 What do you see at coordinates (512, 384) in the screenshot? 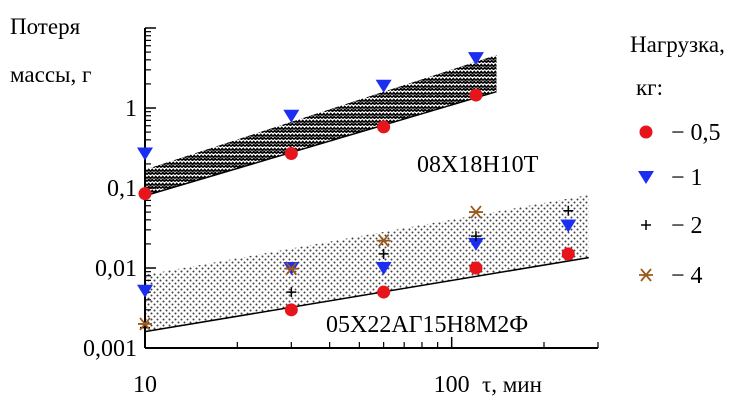
I see `x-axis-title: τ, мин` at bounding box center [512, 384].